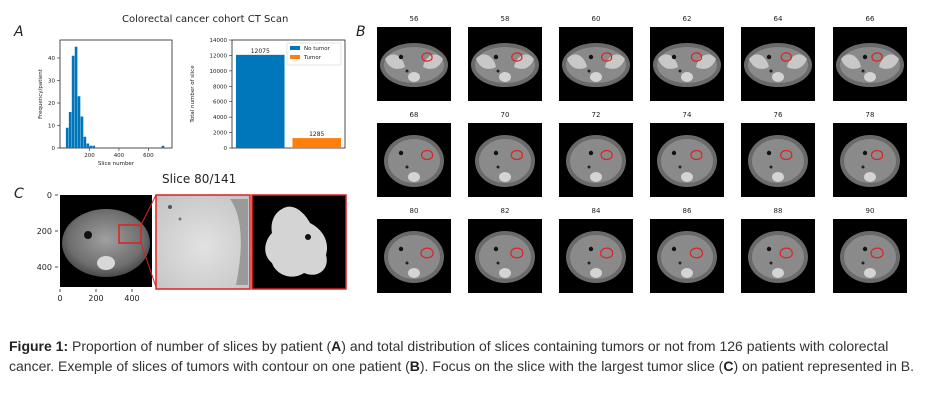 This screenshot has height=411, width=935. I want to click on bar-chart-frame, so click(288, 94).